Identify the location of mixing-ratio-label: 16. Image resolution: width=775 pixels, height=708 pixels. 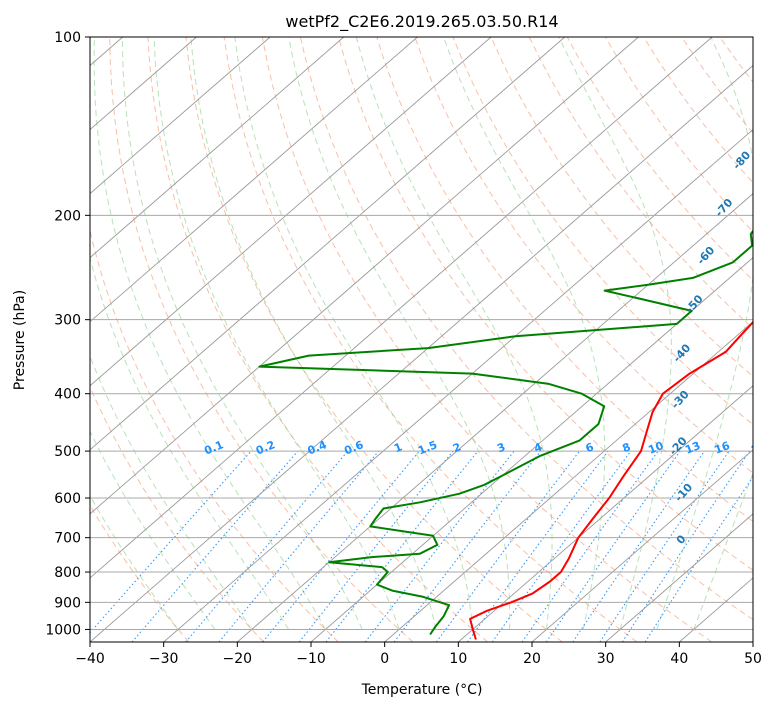
(722, 448).